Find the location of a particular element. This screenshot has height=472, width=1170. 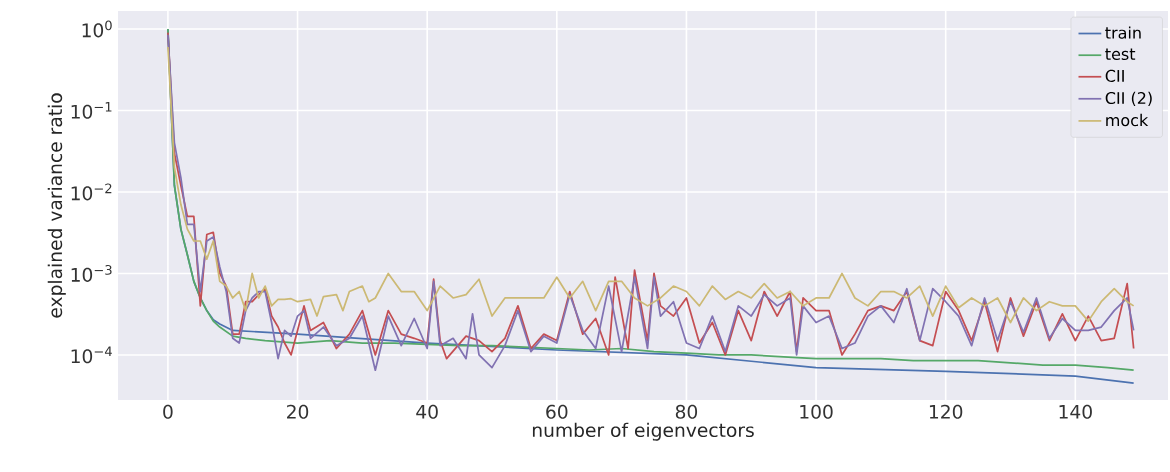

legend-label: train is located at coordinates (1123, 32).